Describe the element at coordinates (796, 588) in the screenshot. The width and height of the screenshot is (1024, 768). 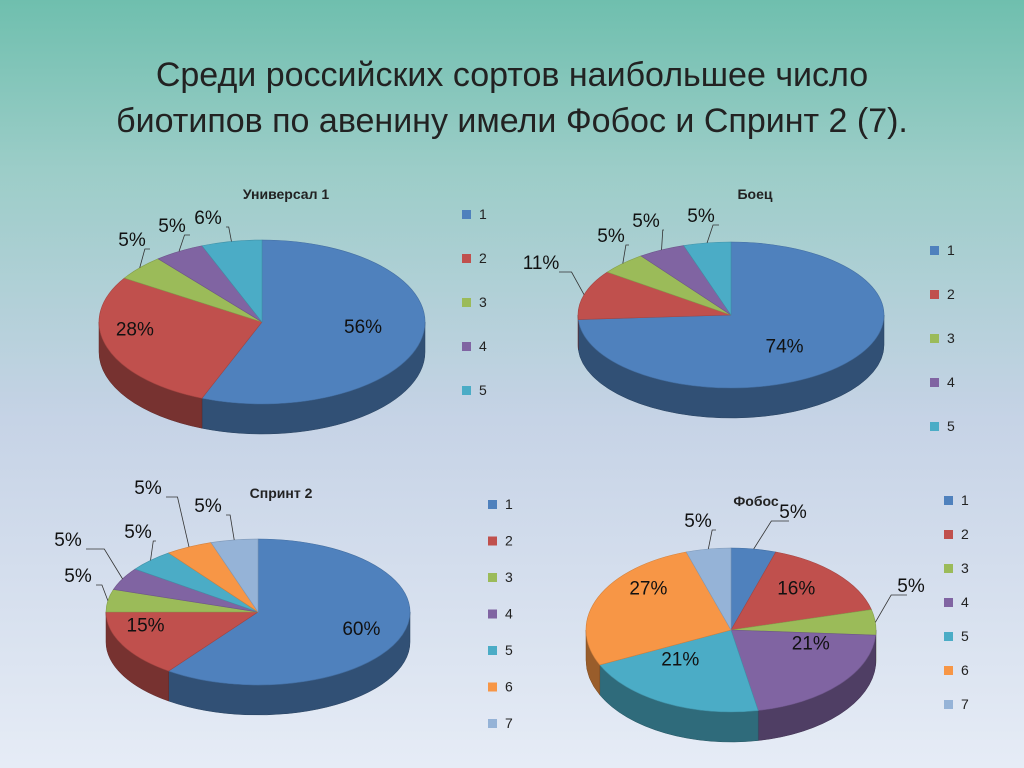
I see `data-label-2: 16%` at that location.